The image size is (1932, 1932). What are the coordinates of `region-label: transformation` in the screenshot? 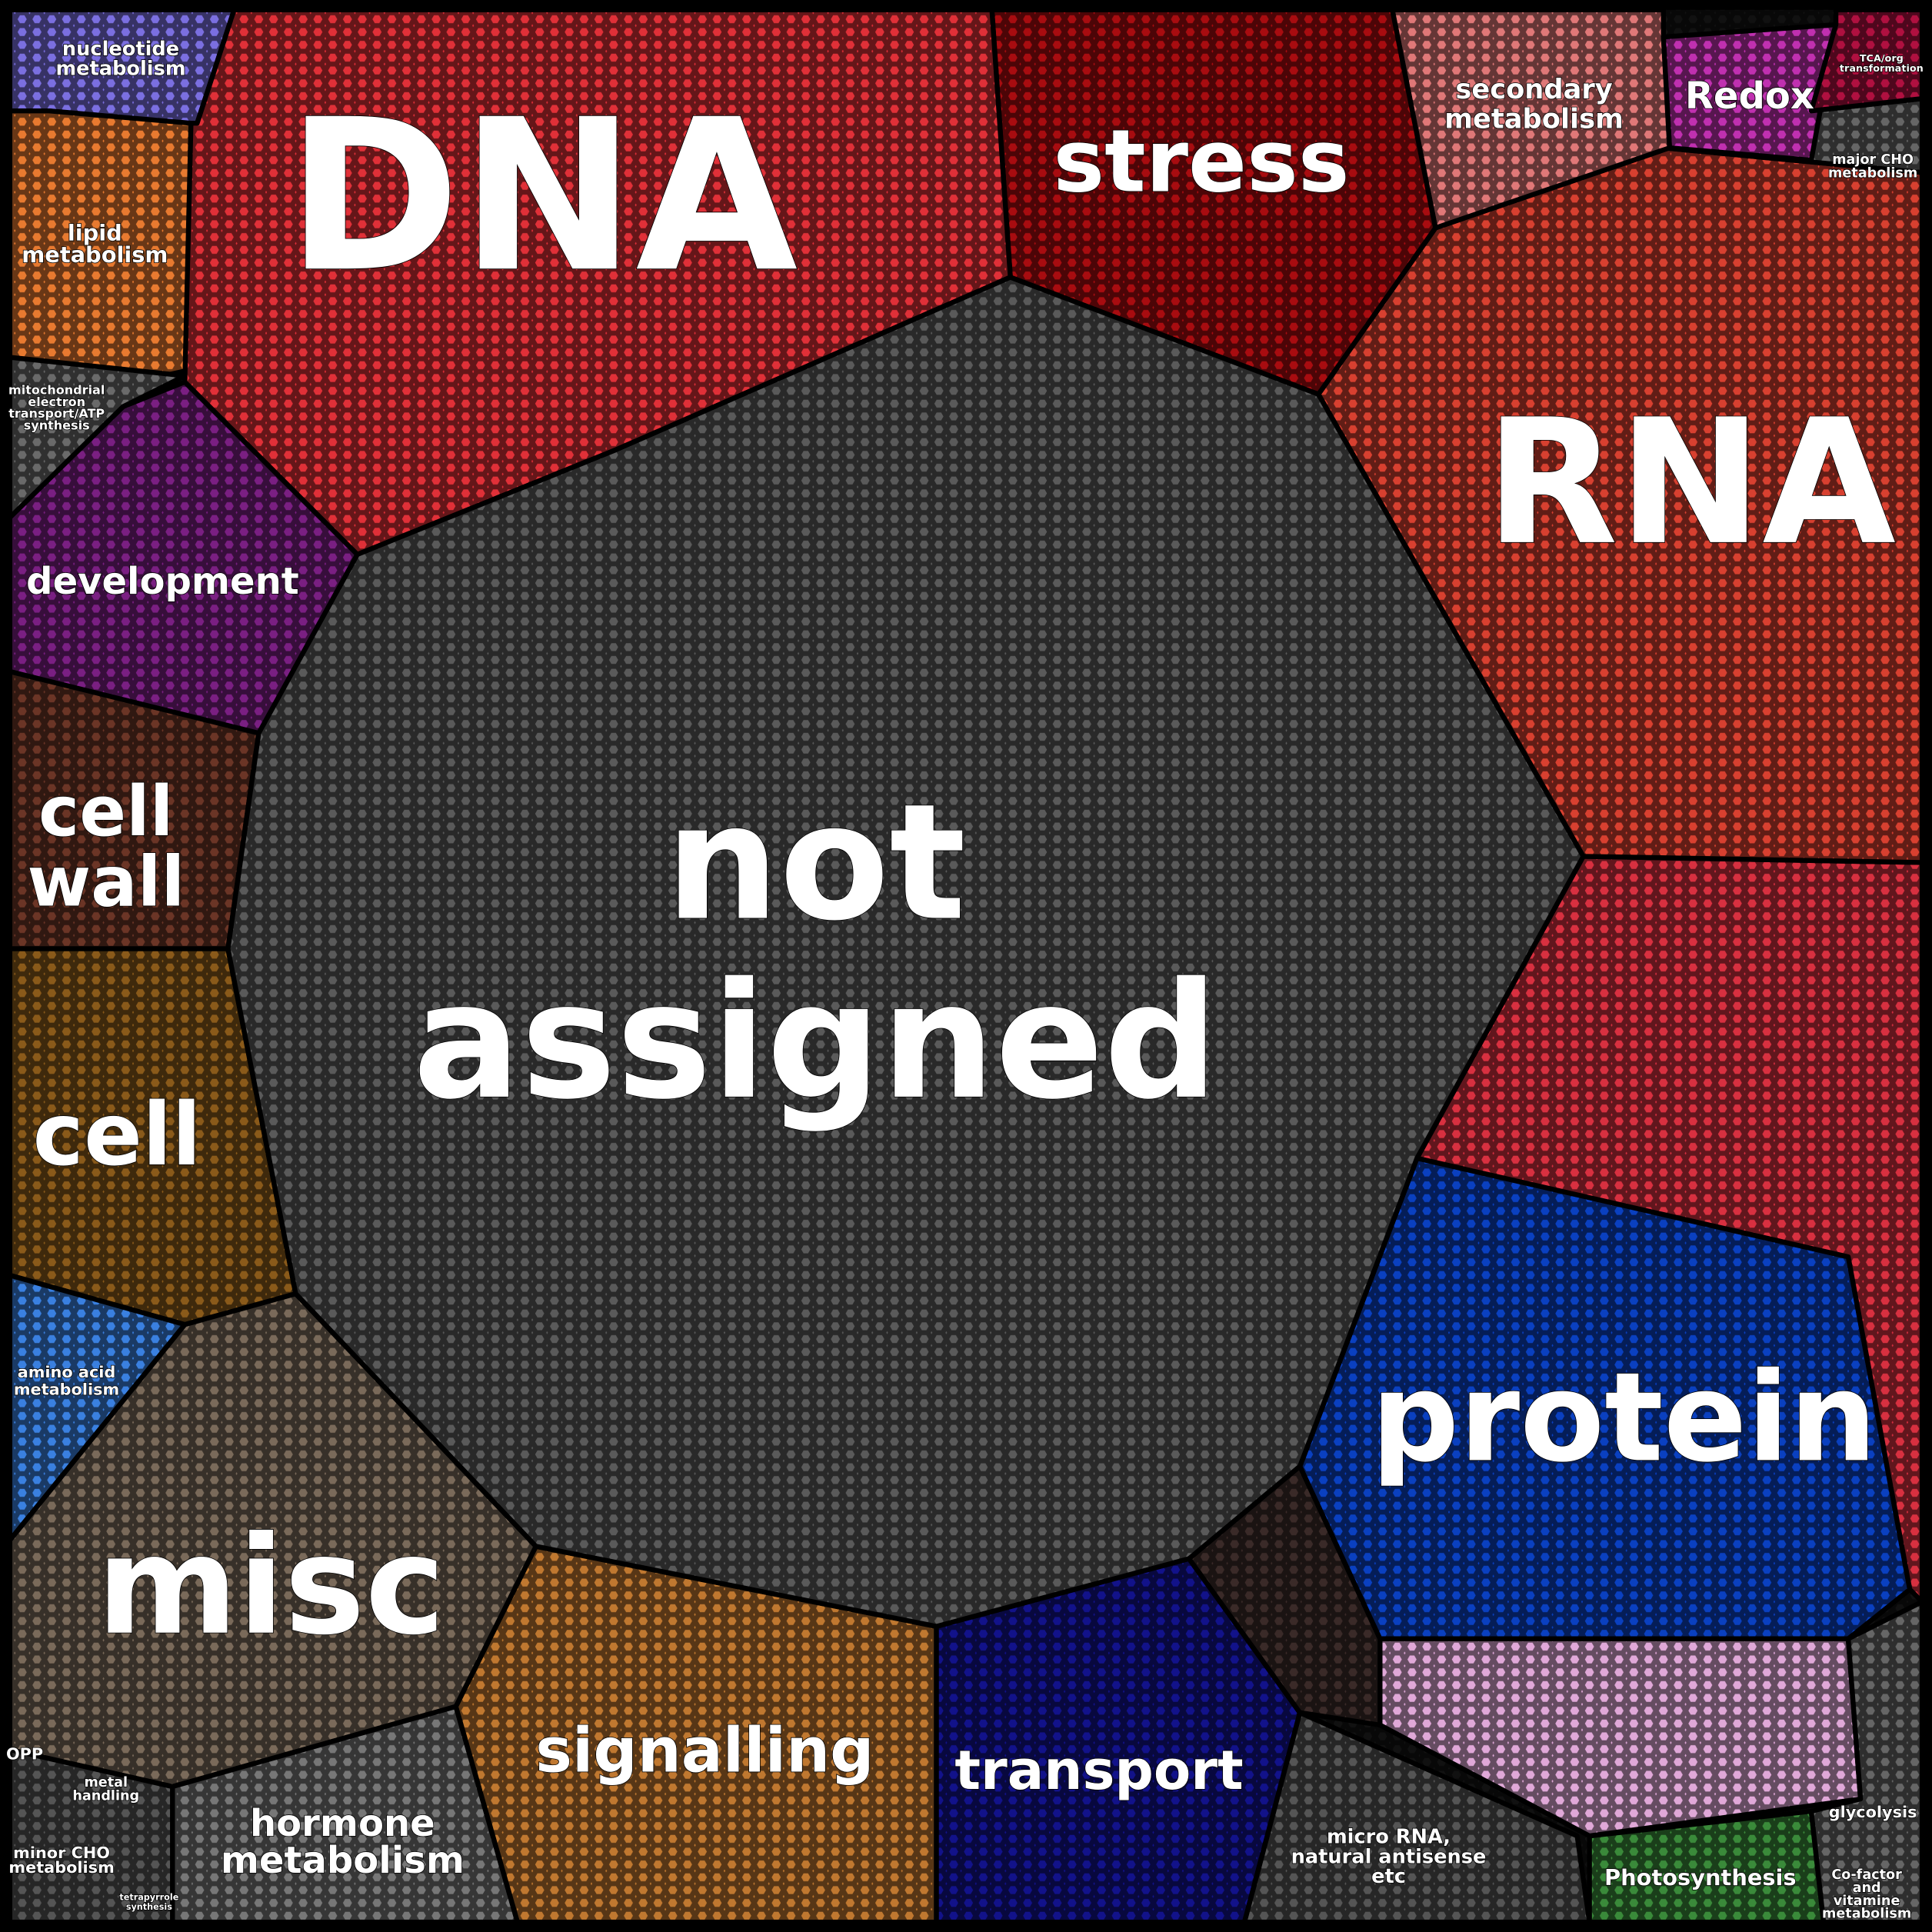 It's located at (1882, 69).